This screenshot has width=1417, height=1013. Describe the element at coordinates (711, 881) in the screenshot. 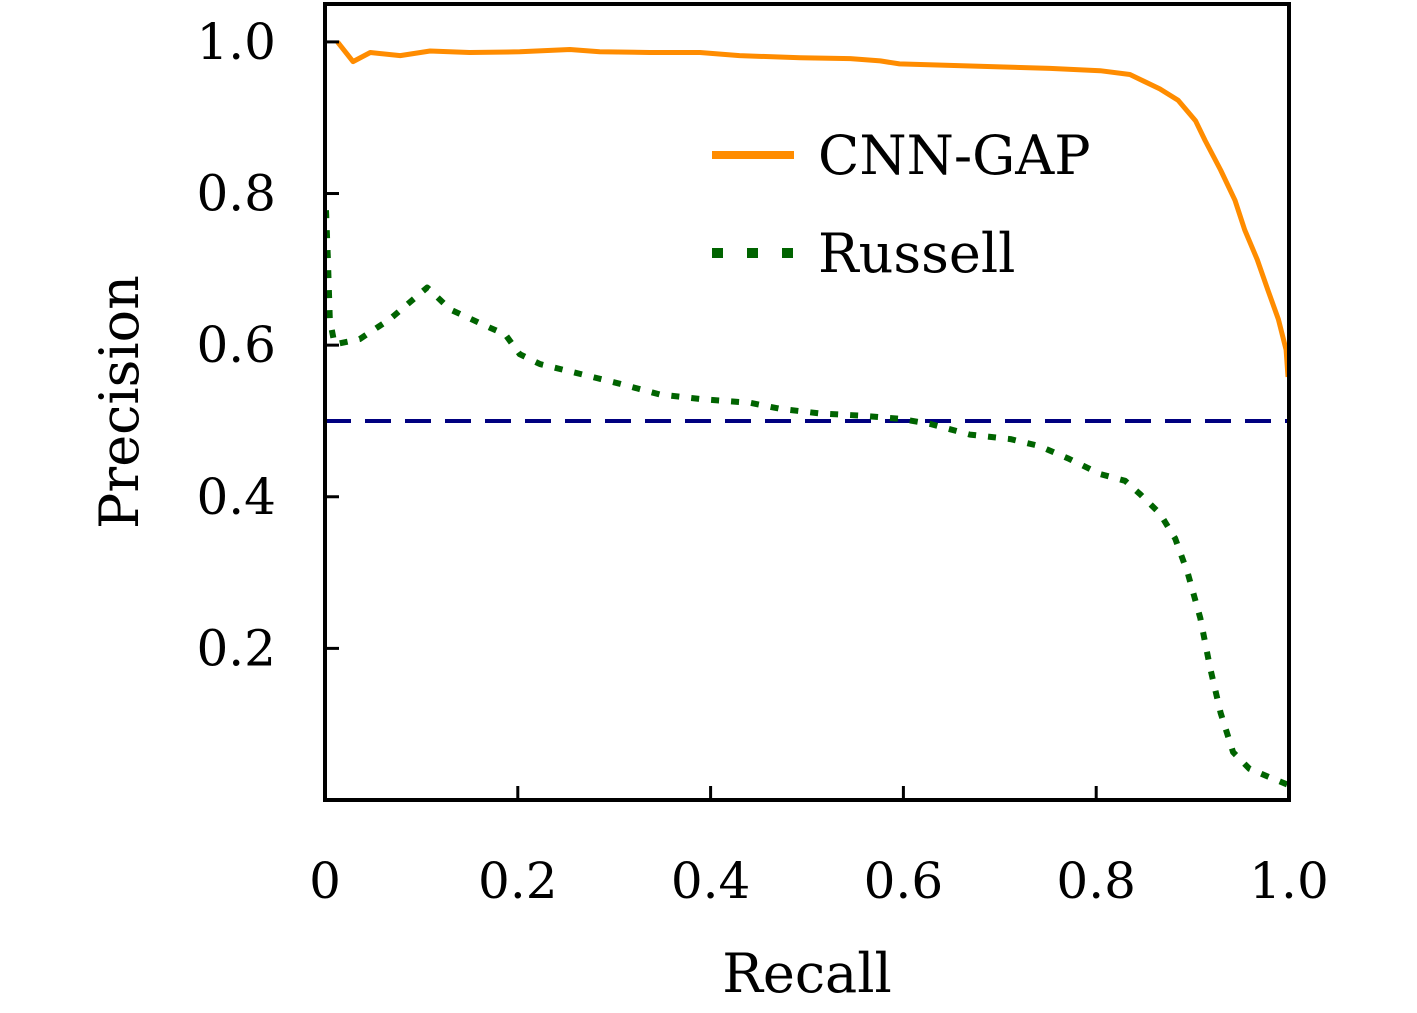

I see `x-tick-label: 0.4` at that location.